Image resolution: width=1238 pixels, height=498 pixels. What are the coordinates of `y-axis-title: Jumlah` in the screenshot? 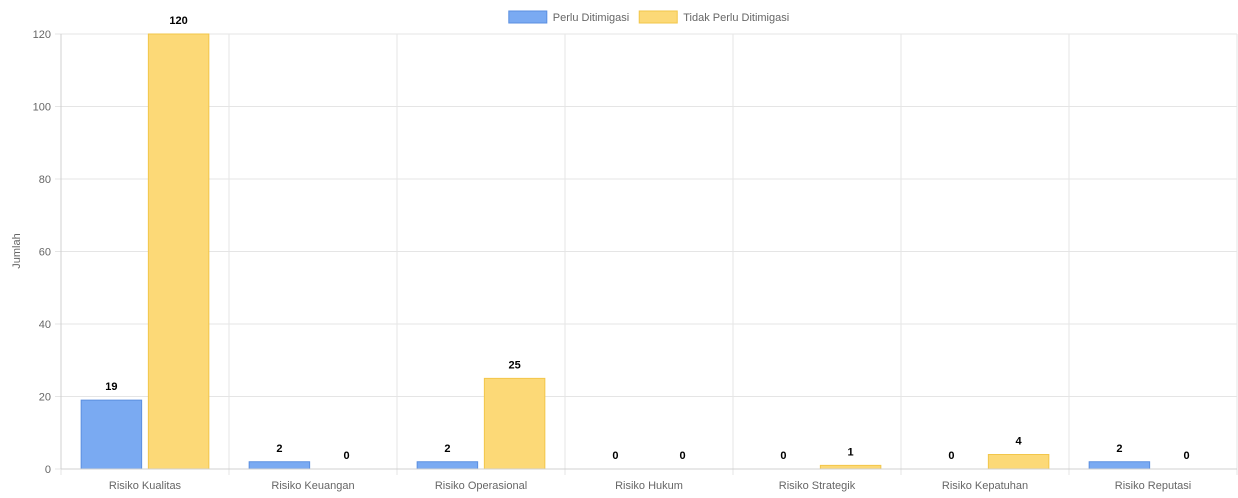 It's located at (17, 250).